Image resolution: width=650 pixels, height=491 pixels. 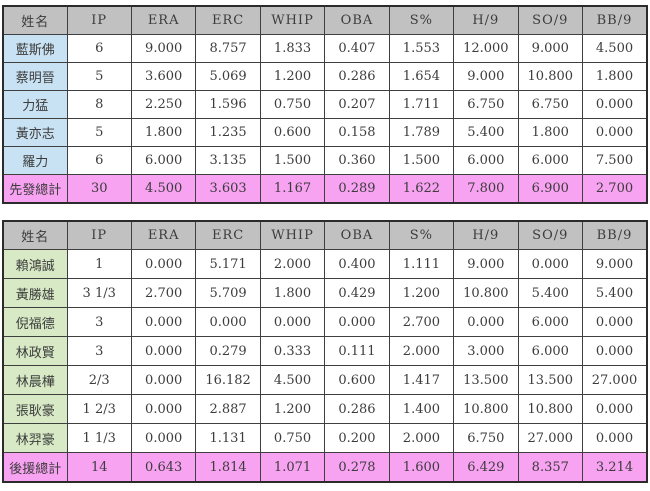 I want to click on player-name-cell: 力猛, so click(x=35, y=104).